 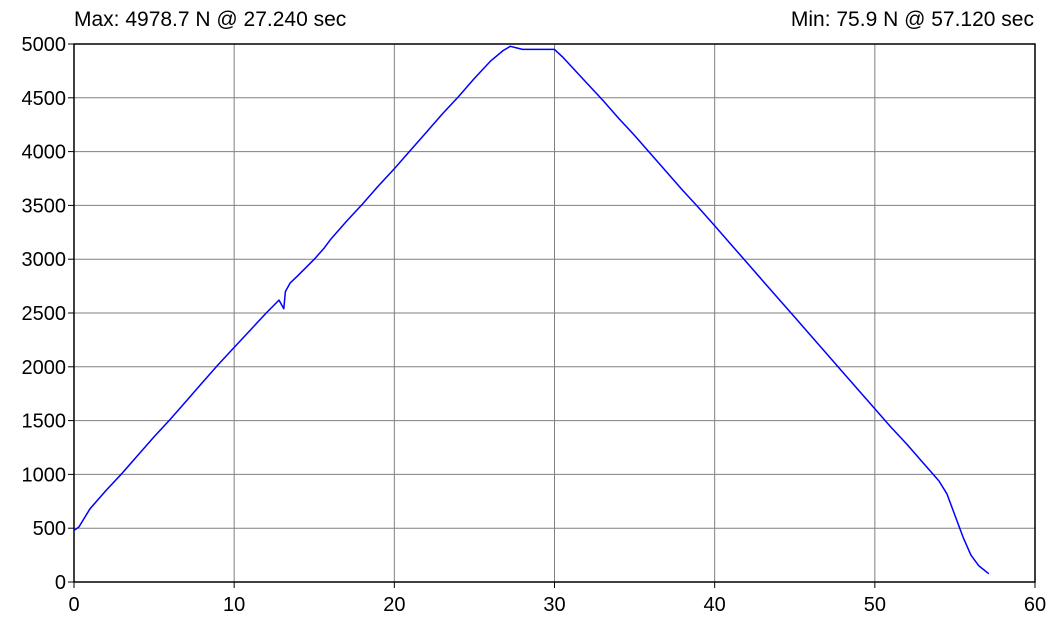 What do you see at coordinates (715, 605) in the screenshot?
I see `x-tick-label-40: 40` at bounding box center [715, 605].